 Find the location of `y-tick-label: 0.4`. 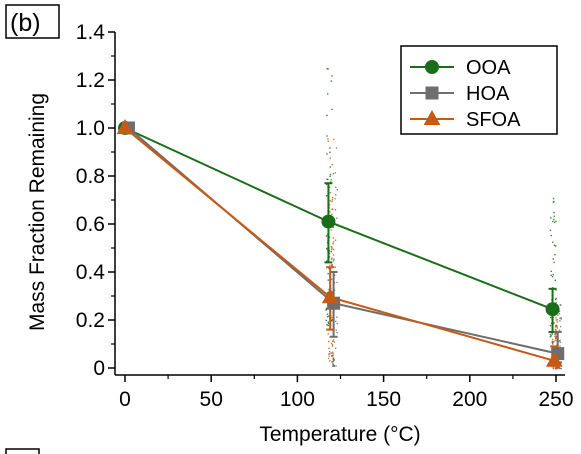

y-tick-label: 0.4 is located at coordinates (91, 272).